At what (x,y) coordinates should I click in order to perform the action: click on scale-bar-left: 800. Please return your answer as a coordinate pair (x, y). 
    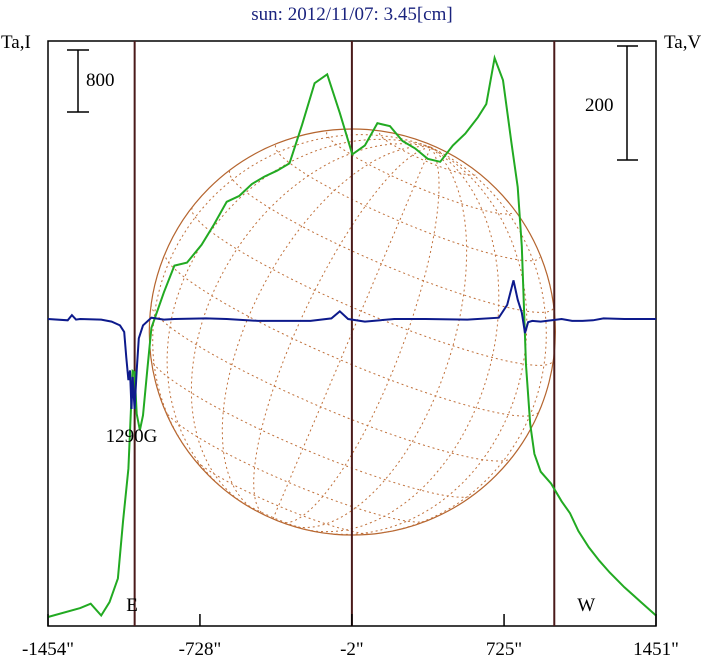
    Looking at the image, I should click on (91, 81).